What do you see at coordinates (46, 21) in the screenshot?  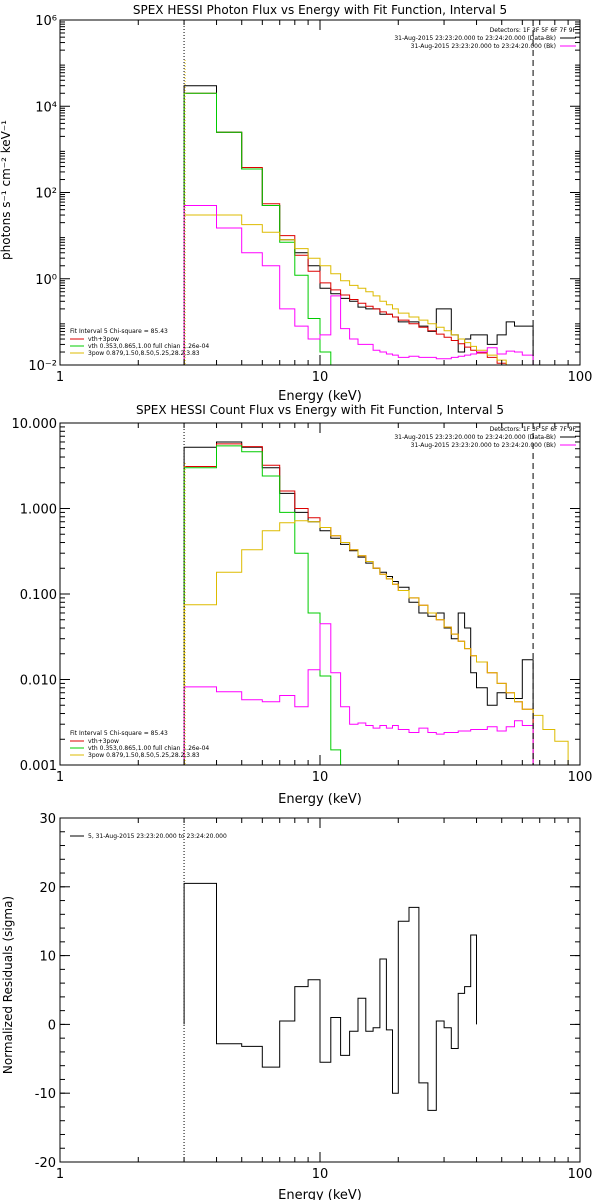 I see `y-tick-label: 10⁶` at bounding box center [46, 21].